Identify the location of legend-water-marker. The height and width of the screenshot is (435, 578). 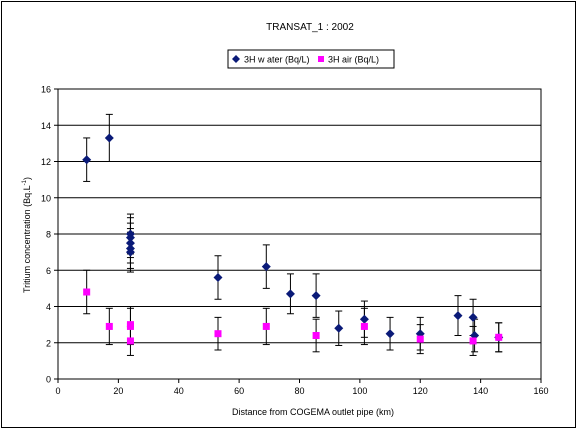
(236, 59).